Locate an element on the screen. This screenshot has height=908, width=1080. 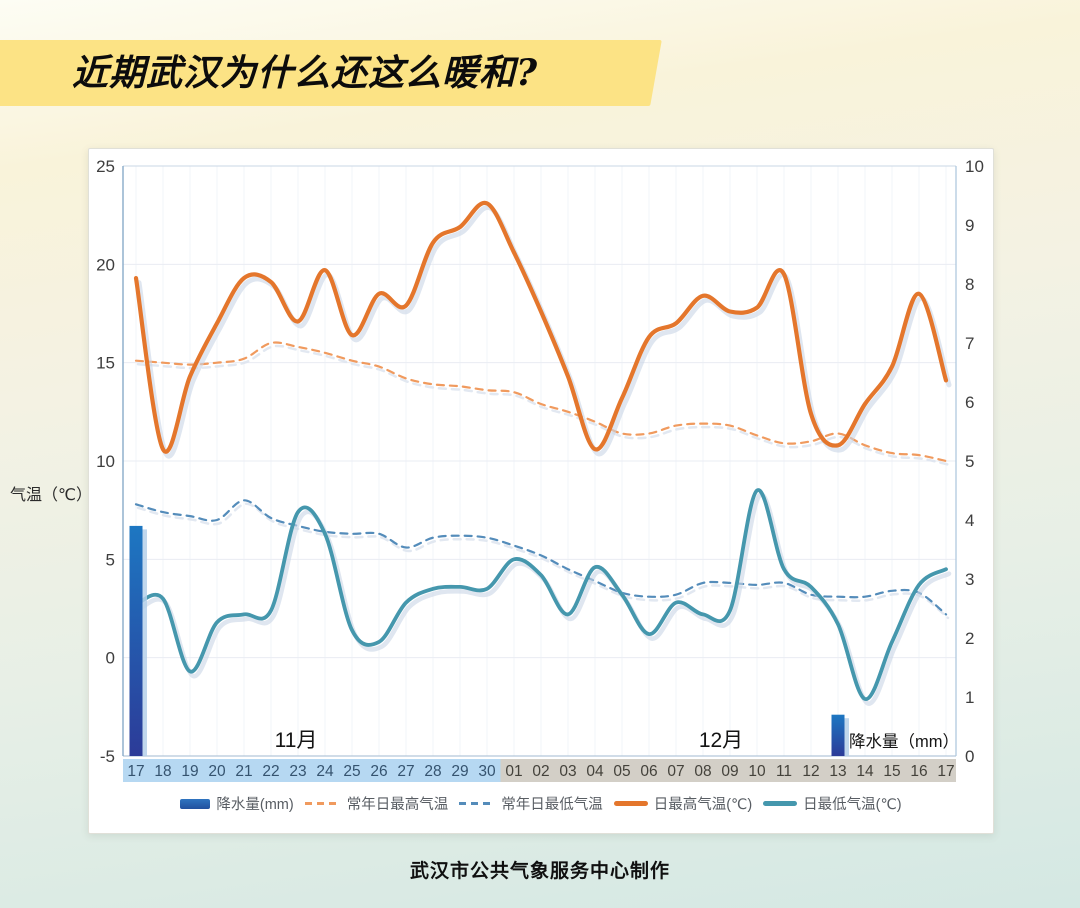
date-label: 08 is located at coordinates (702, 771).